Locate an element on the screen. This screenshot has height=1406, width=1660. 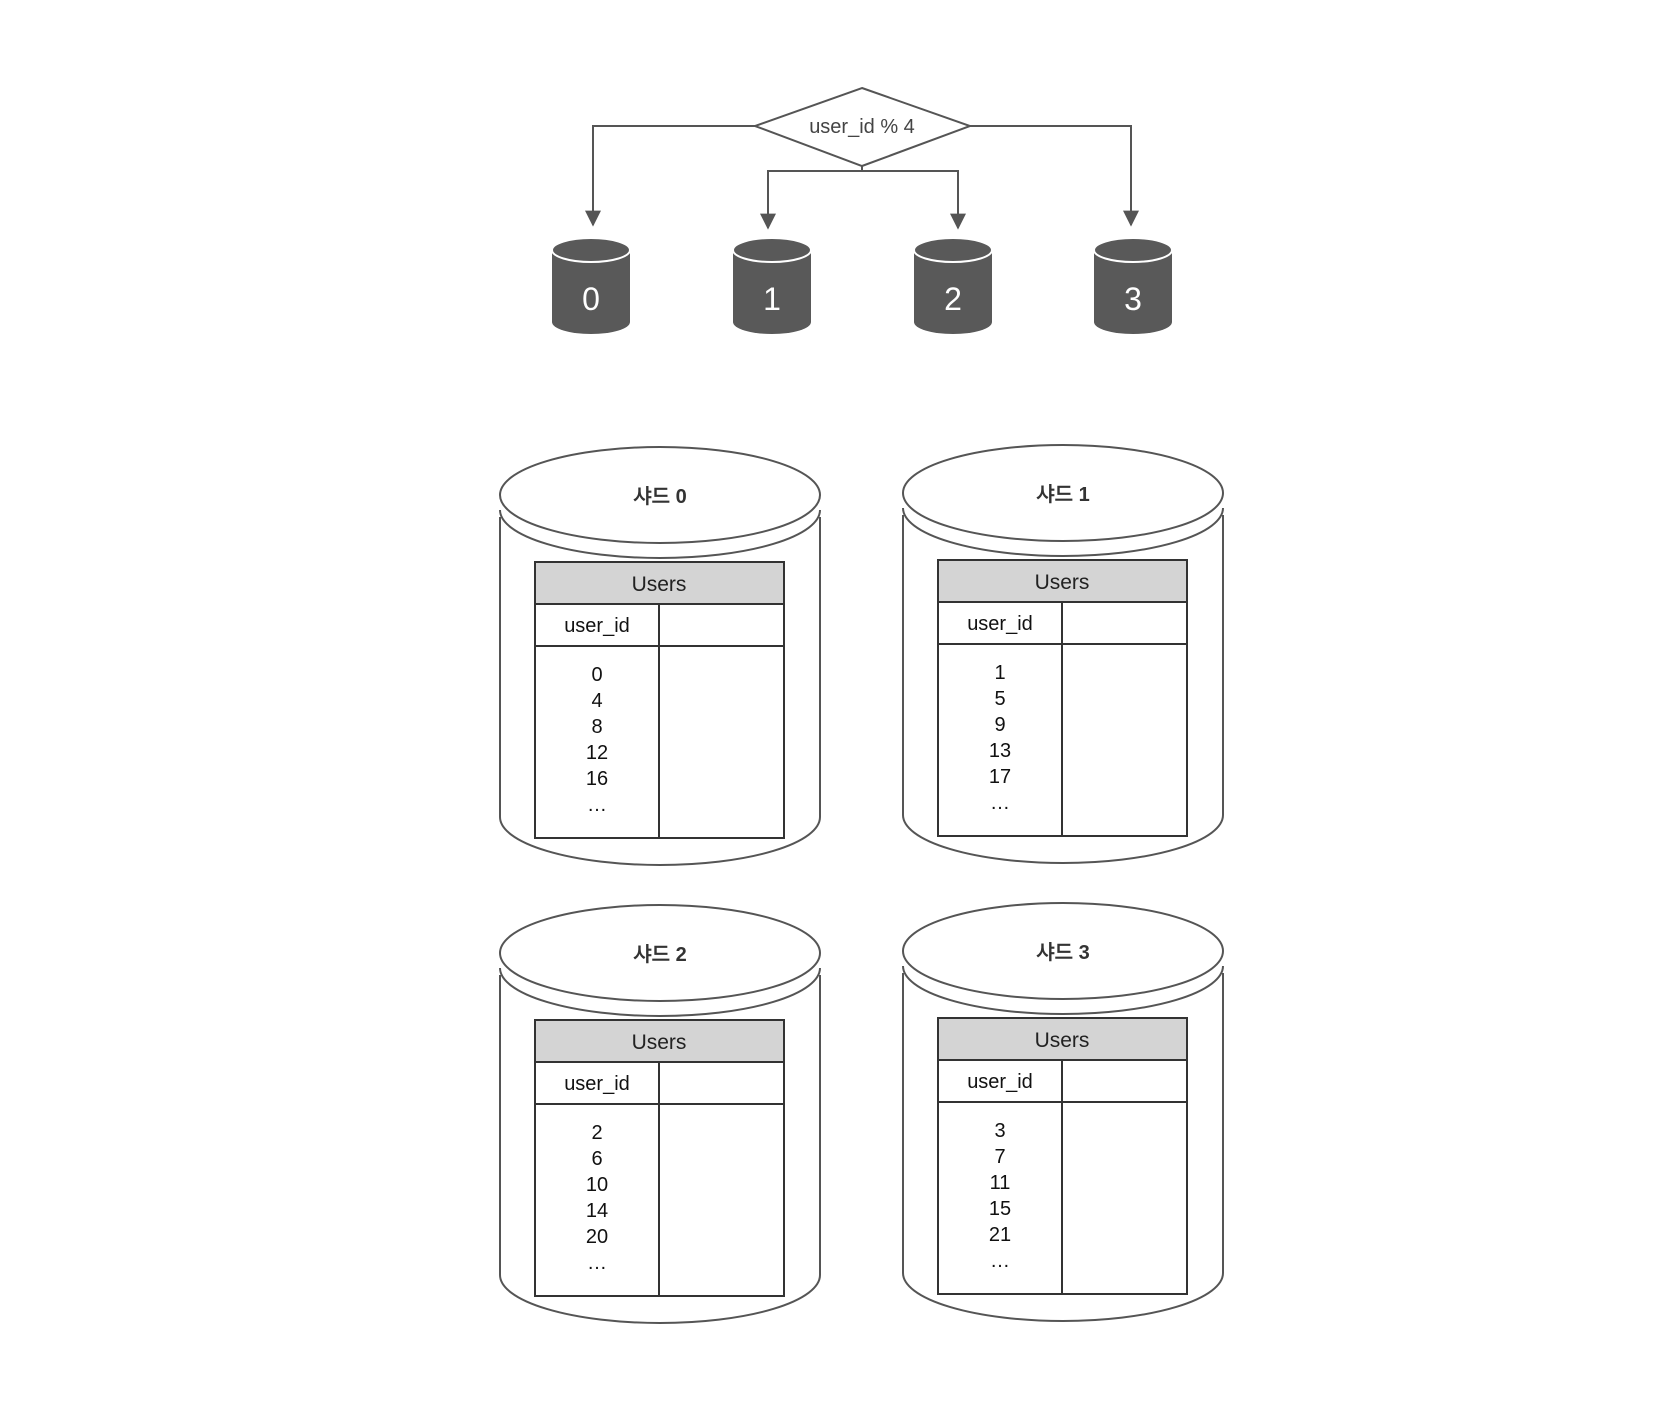
user-id-value: 7 is located at coordinates (999, 1157).